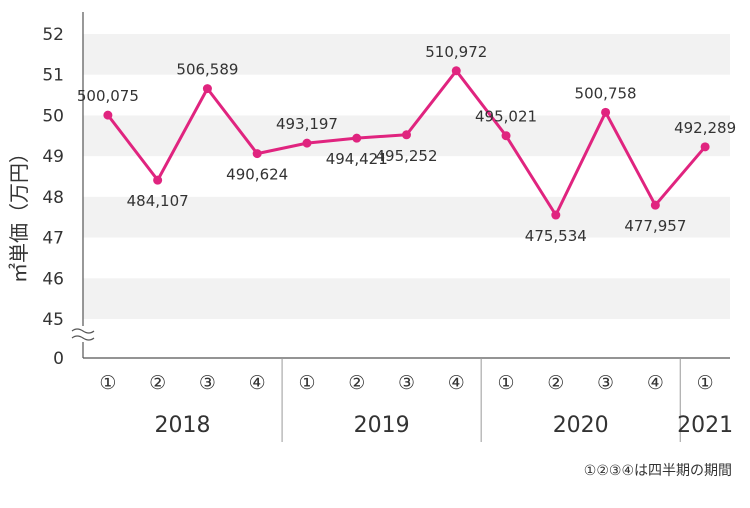 The height and width of the screenshot is (508, 750). What do you see at coordinates (53, 157) in the screenshot?
I see `y-tick-label: 49` at bounding box center [53, 157].